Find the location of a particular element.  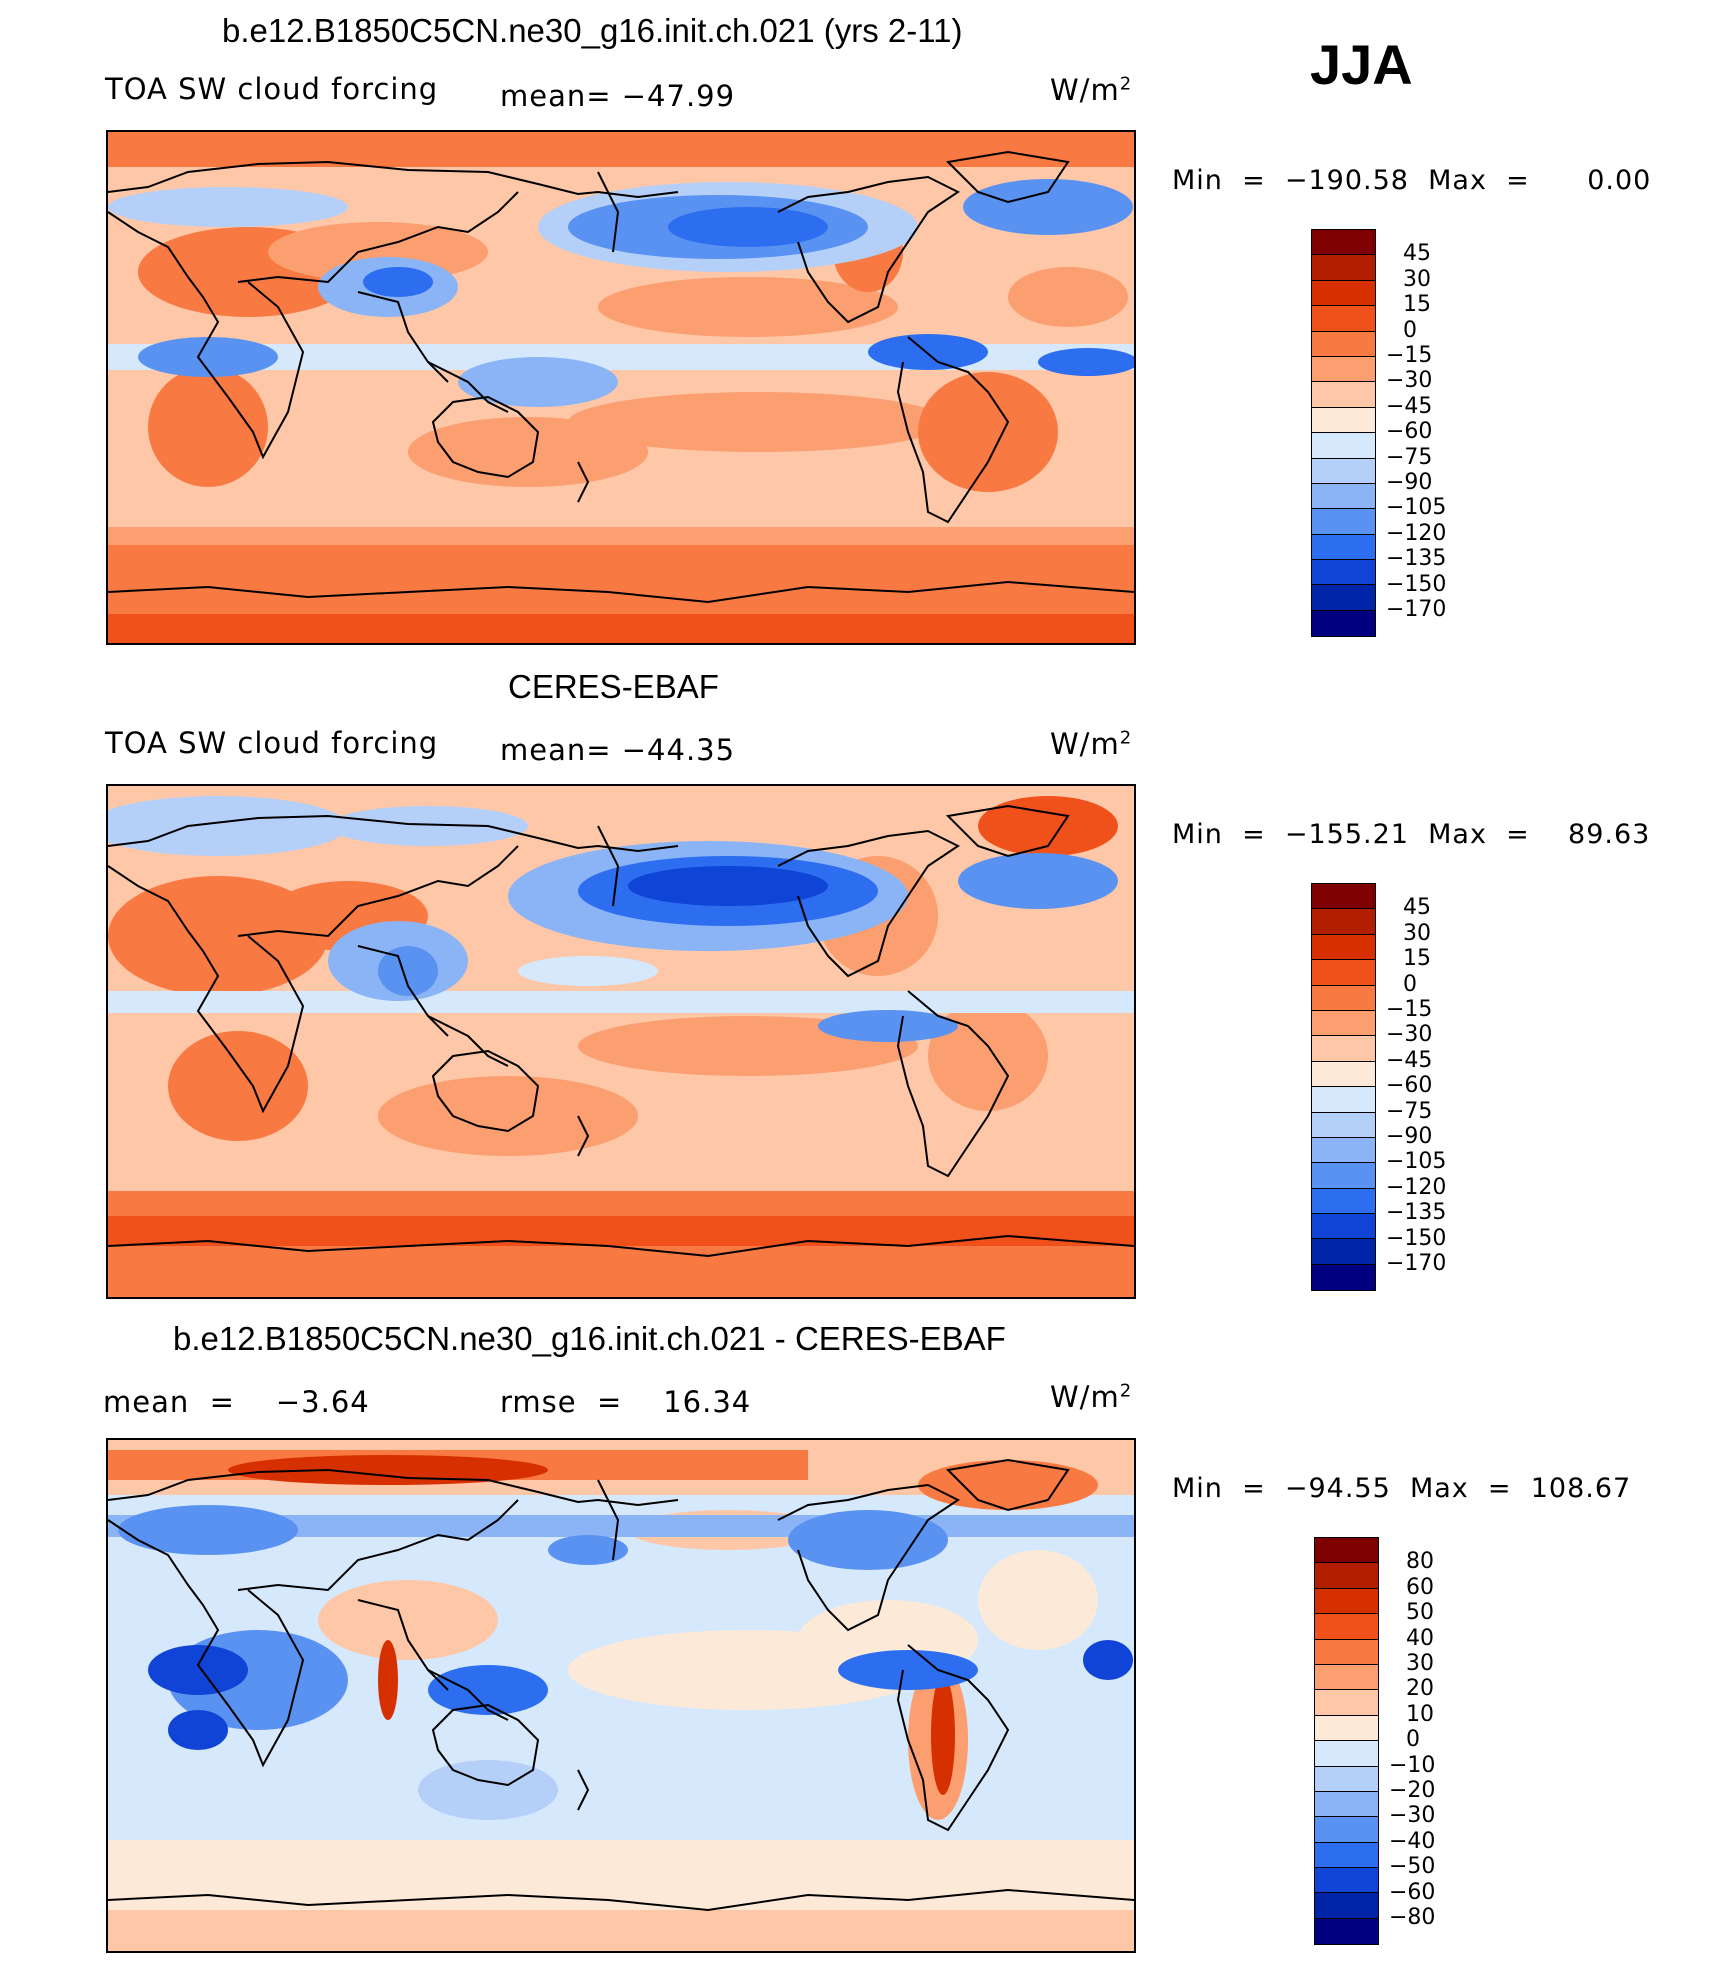

colorbar-tick-label: 10 is located at coordinates (1420, 1714).